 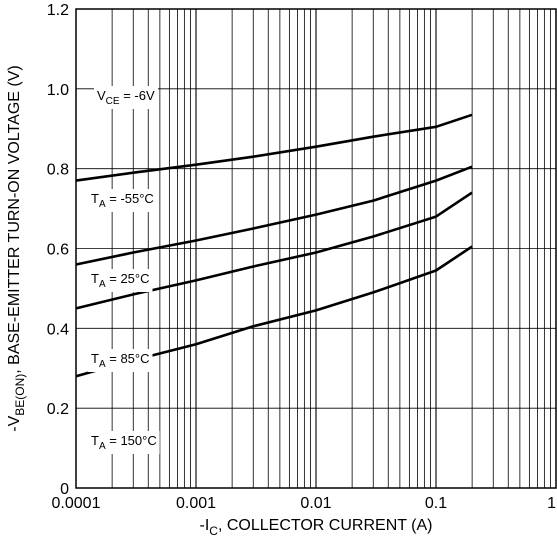 I want to click on x-tick-label: 0.01, so click(x=315, y=503).